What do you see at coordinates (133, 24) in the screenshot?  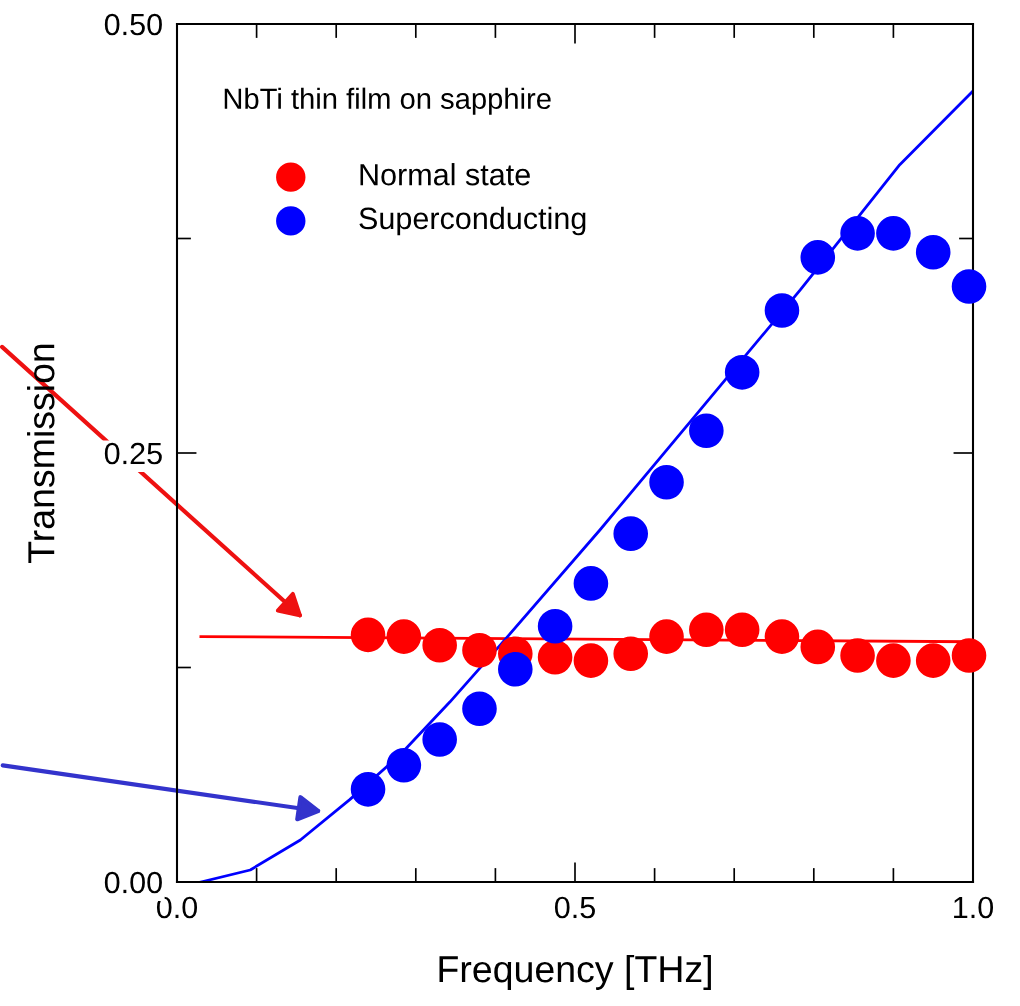 I see `y-tick-label: 0.50` at bounding box center [133, 24].